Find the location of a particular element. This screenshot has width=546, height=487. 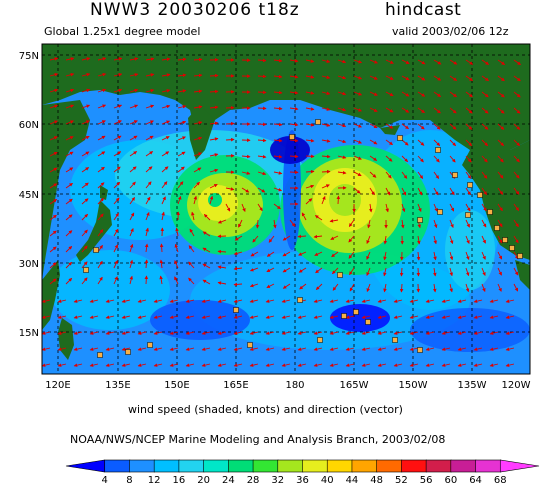

colorbar: 4 8 12 16 20 24 28 32 36 40 44 48 52 56 60 64 68 is located at coordinates (302, 472).